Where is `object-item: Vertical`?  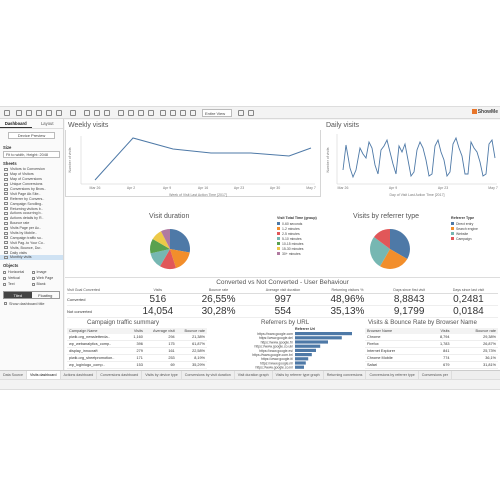
object-item: Vertical is located at coordinates (17, 278).